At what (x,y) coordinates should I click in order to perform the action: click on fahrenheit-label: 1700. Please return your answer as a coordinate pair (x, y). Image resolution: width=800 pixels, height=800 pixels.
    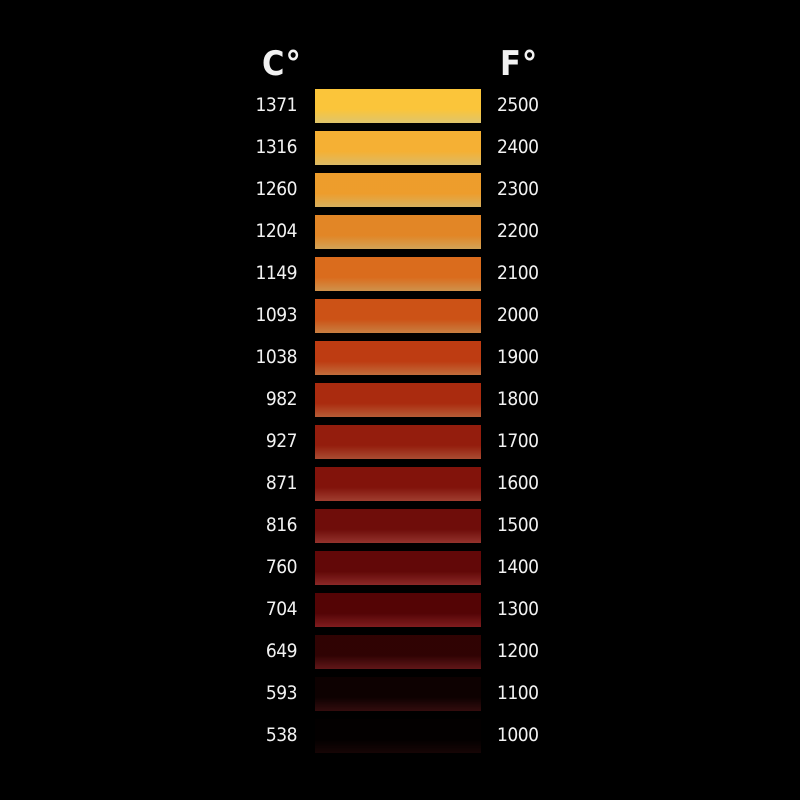
    Looking at the image, I should click on (518, 441).